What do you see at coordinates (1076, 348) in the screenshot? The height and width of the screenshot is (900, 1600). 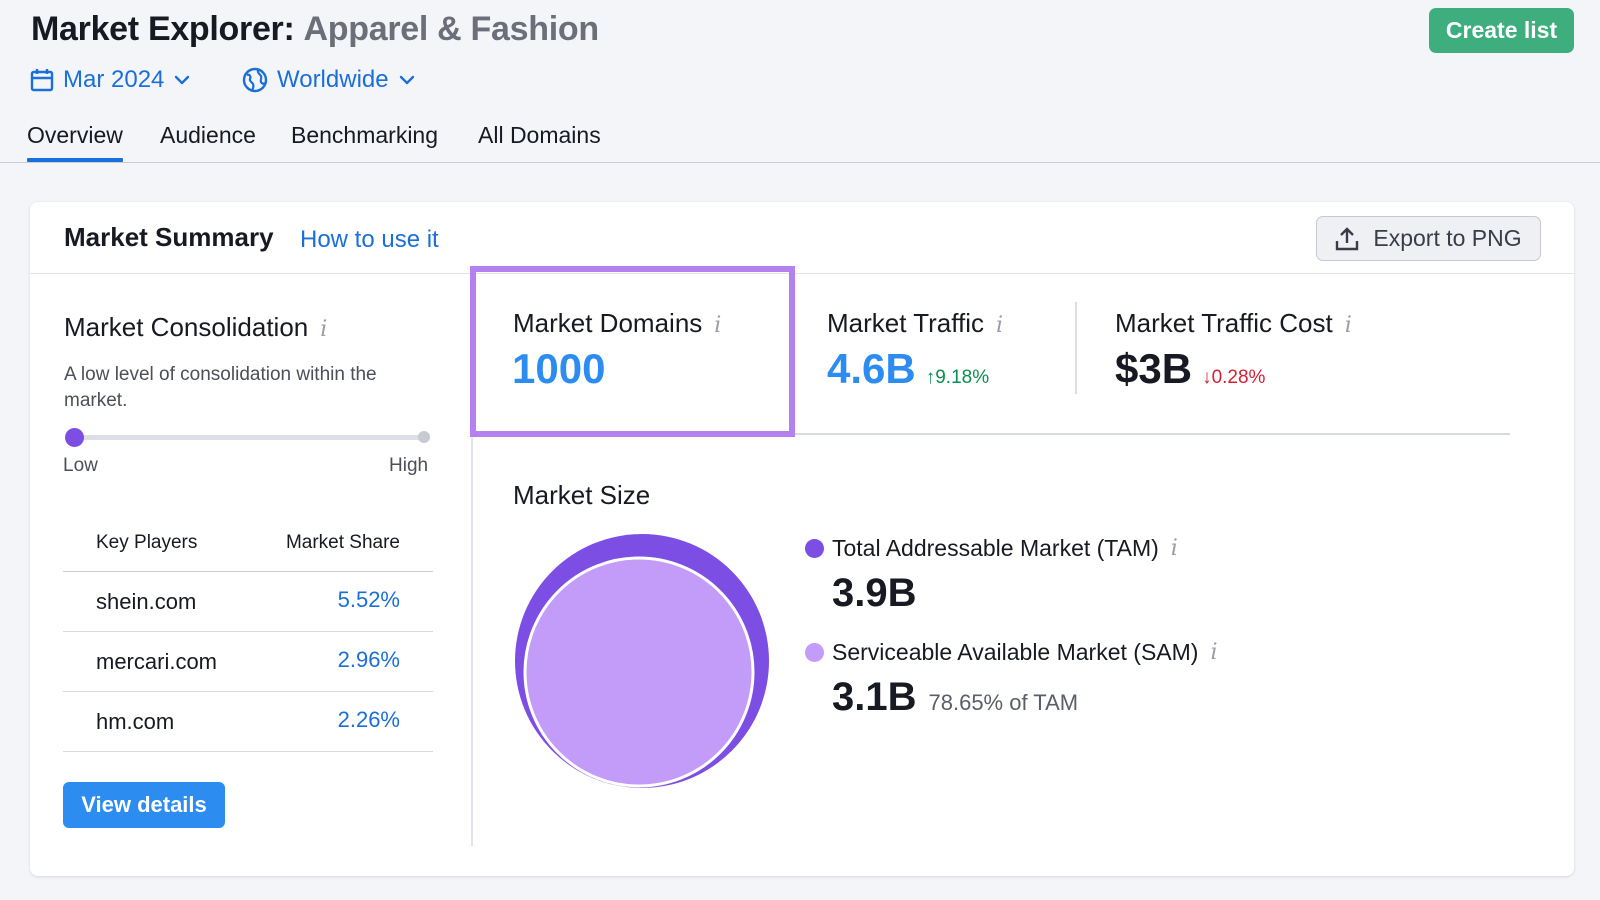 I see `metric-divider` at bounding box center [1076, 348].